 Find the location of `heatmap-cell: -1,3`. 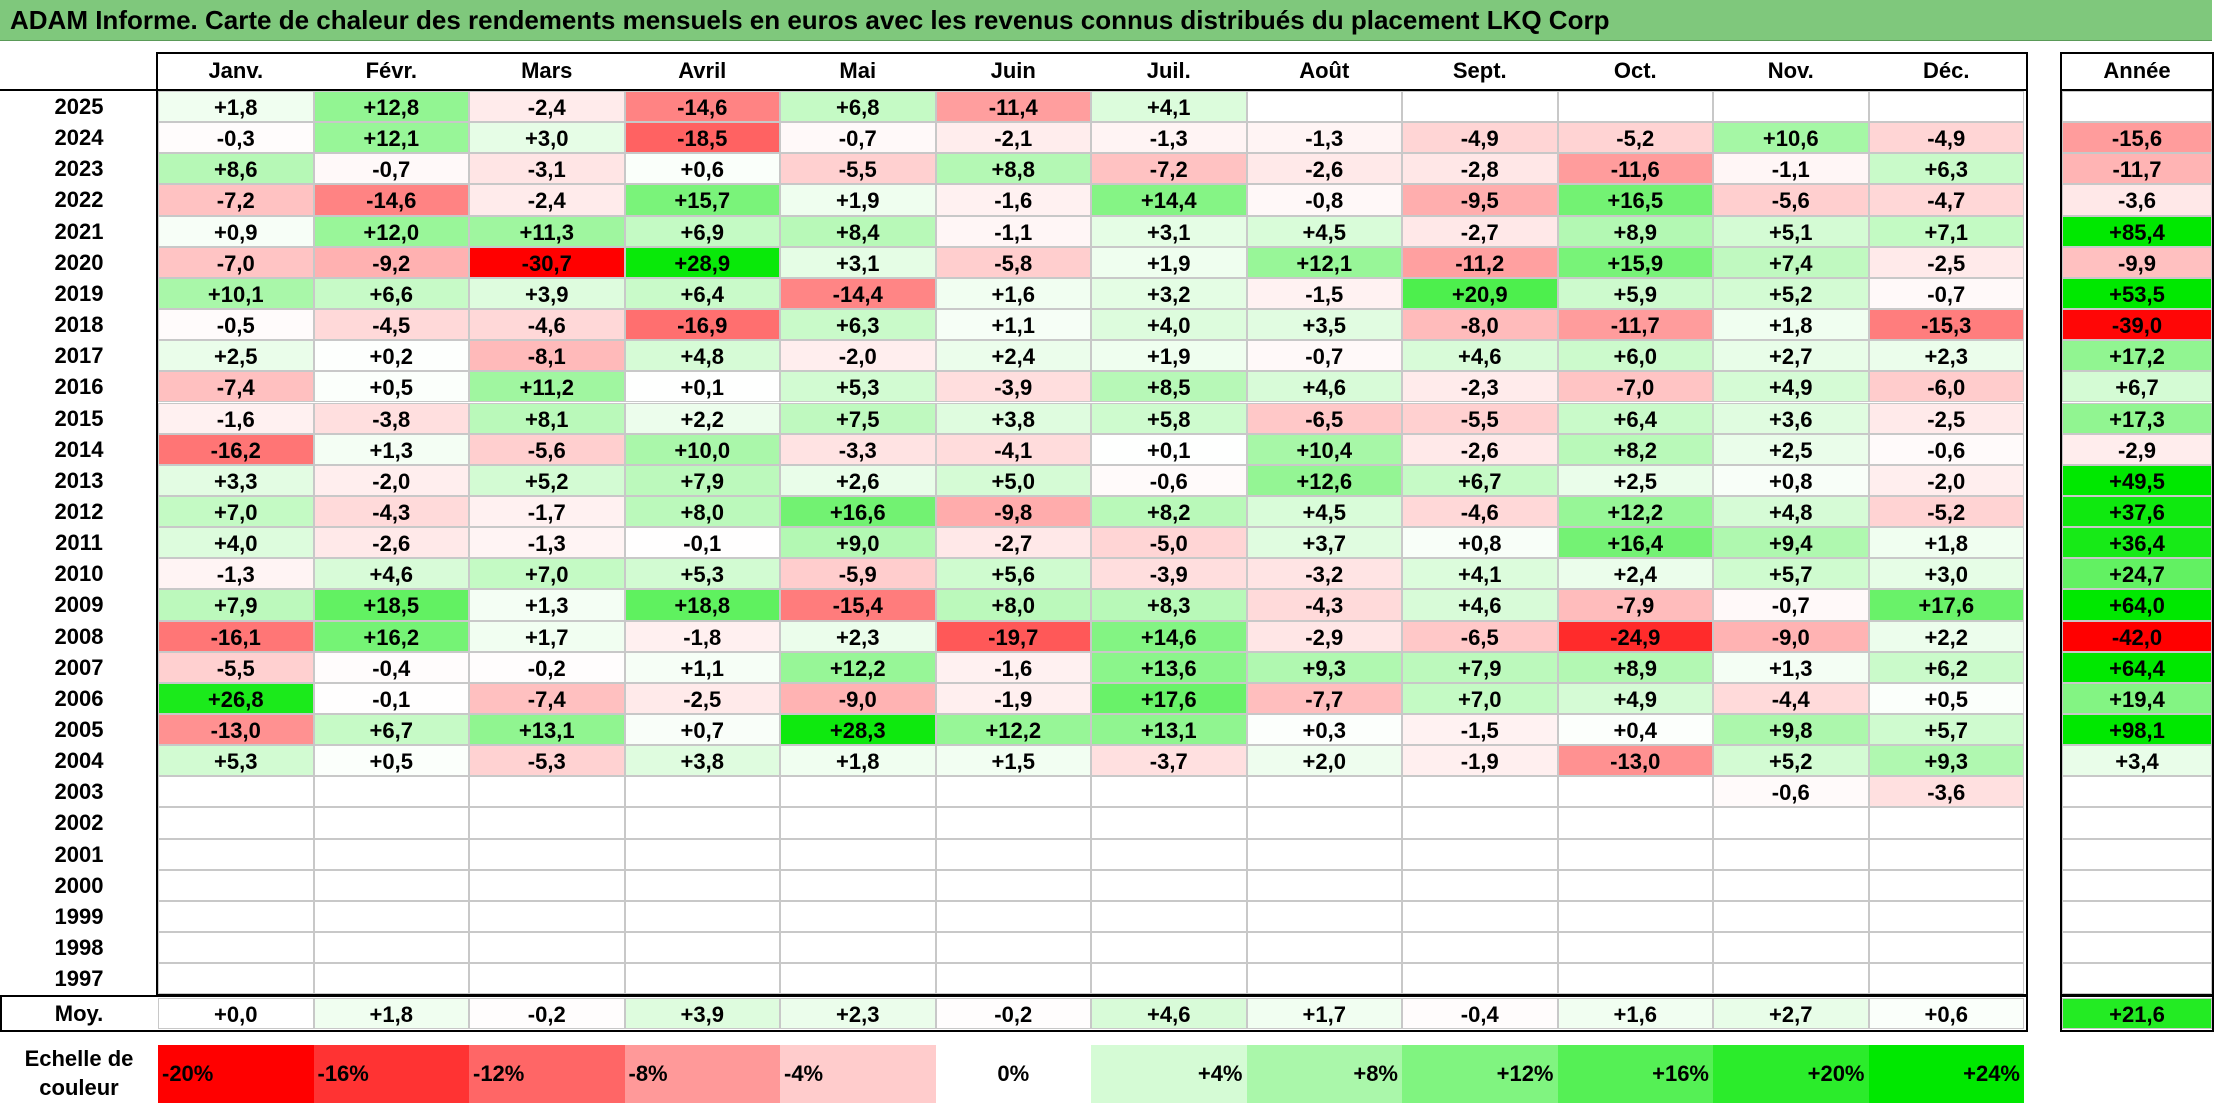

heatmap-cell: -1,3 is located at coordinates (236, 574).